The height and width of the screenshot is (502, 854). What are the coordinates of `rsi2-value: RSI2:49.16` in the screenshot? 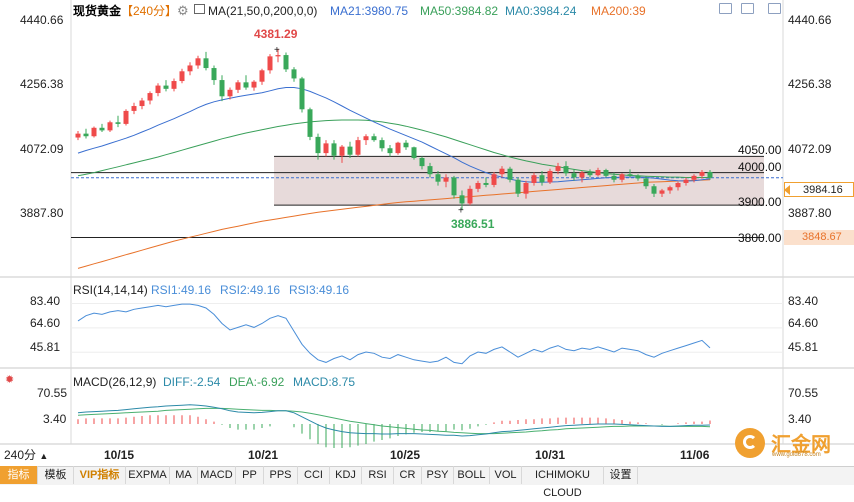 It's located at (250, 290).